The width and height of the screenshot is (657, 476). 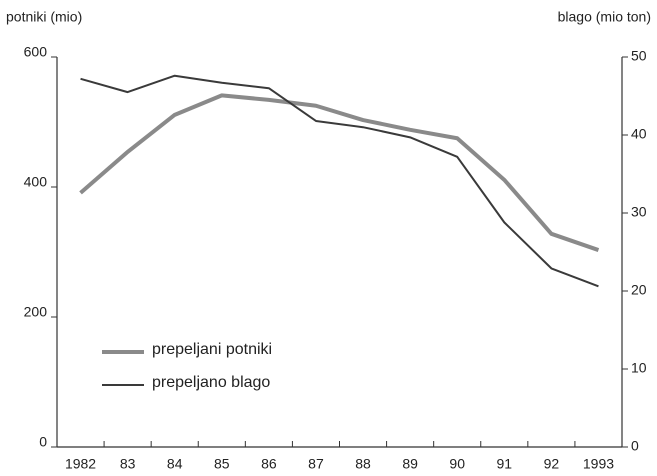 I want to click on x-tick-label: 85, so click(x=222, y=464).